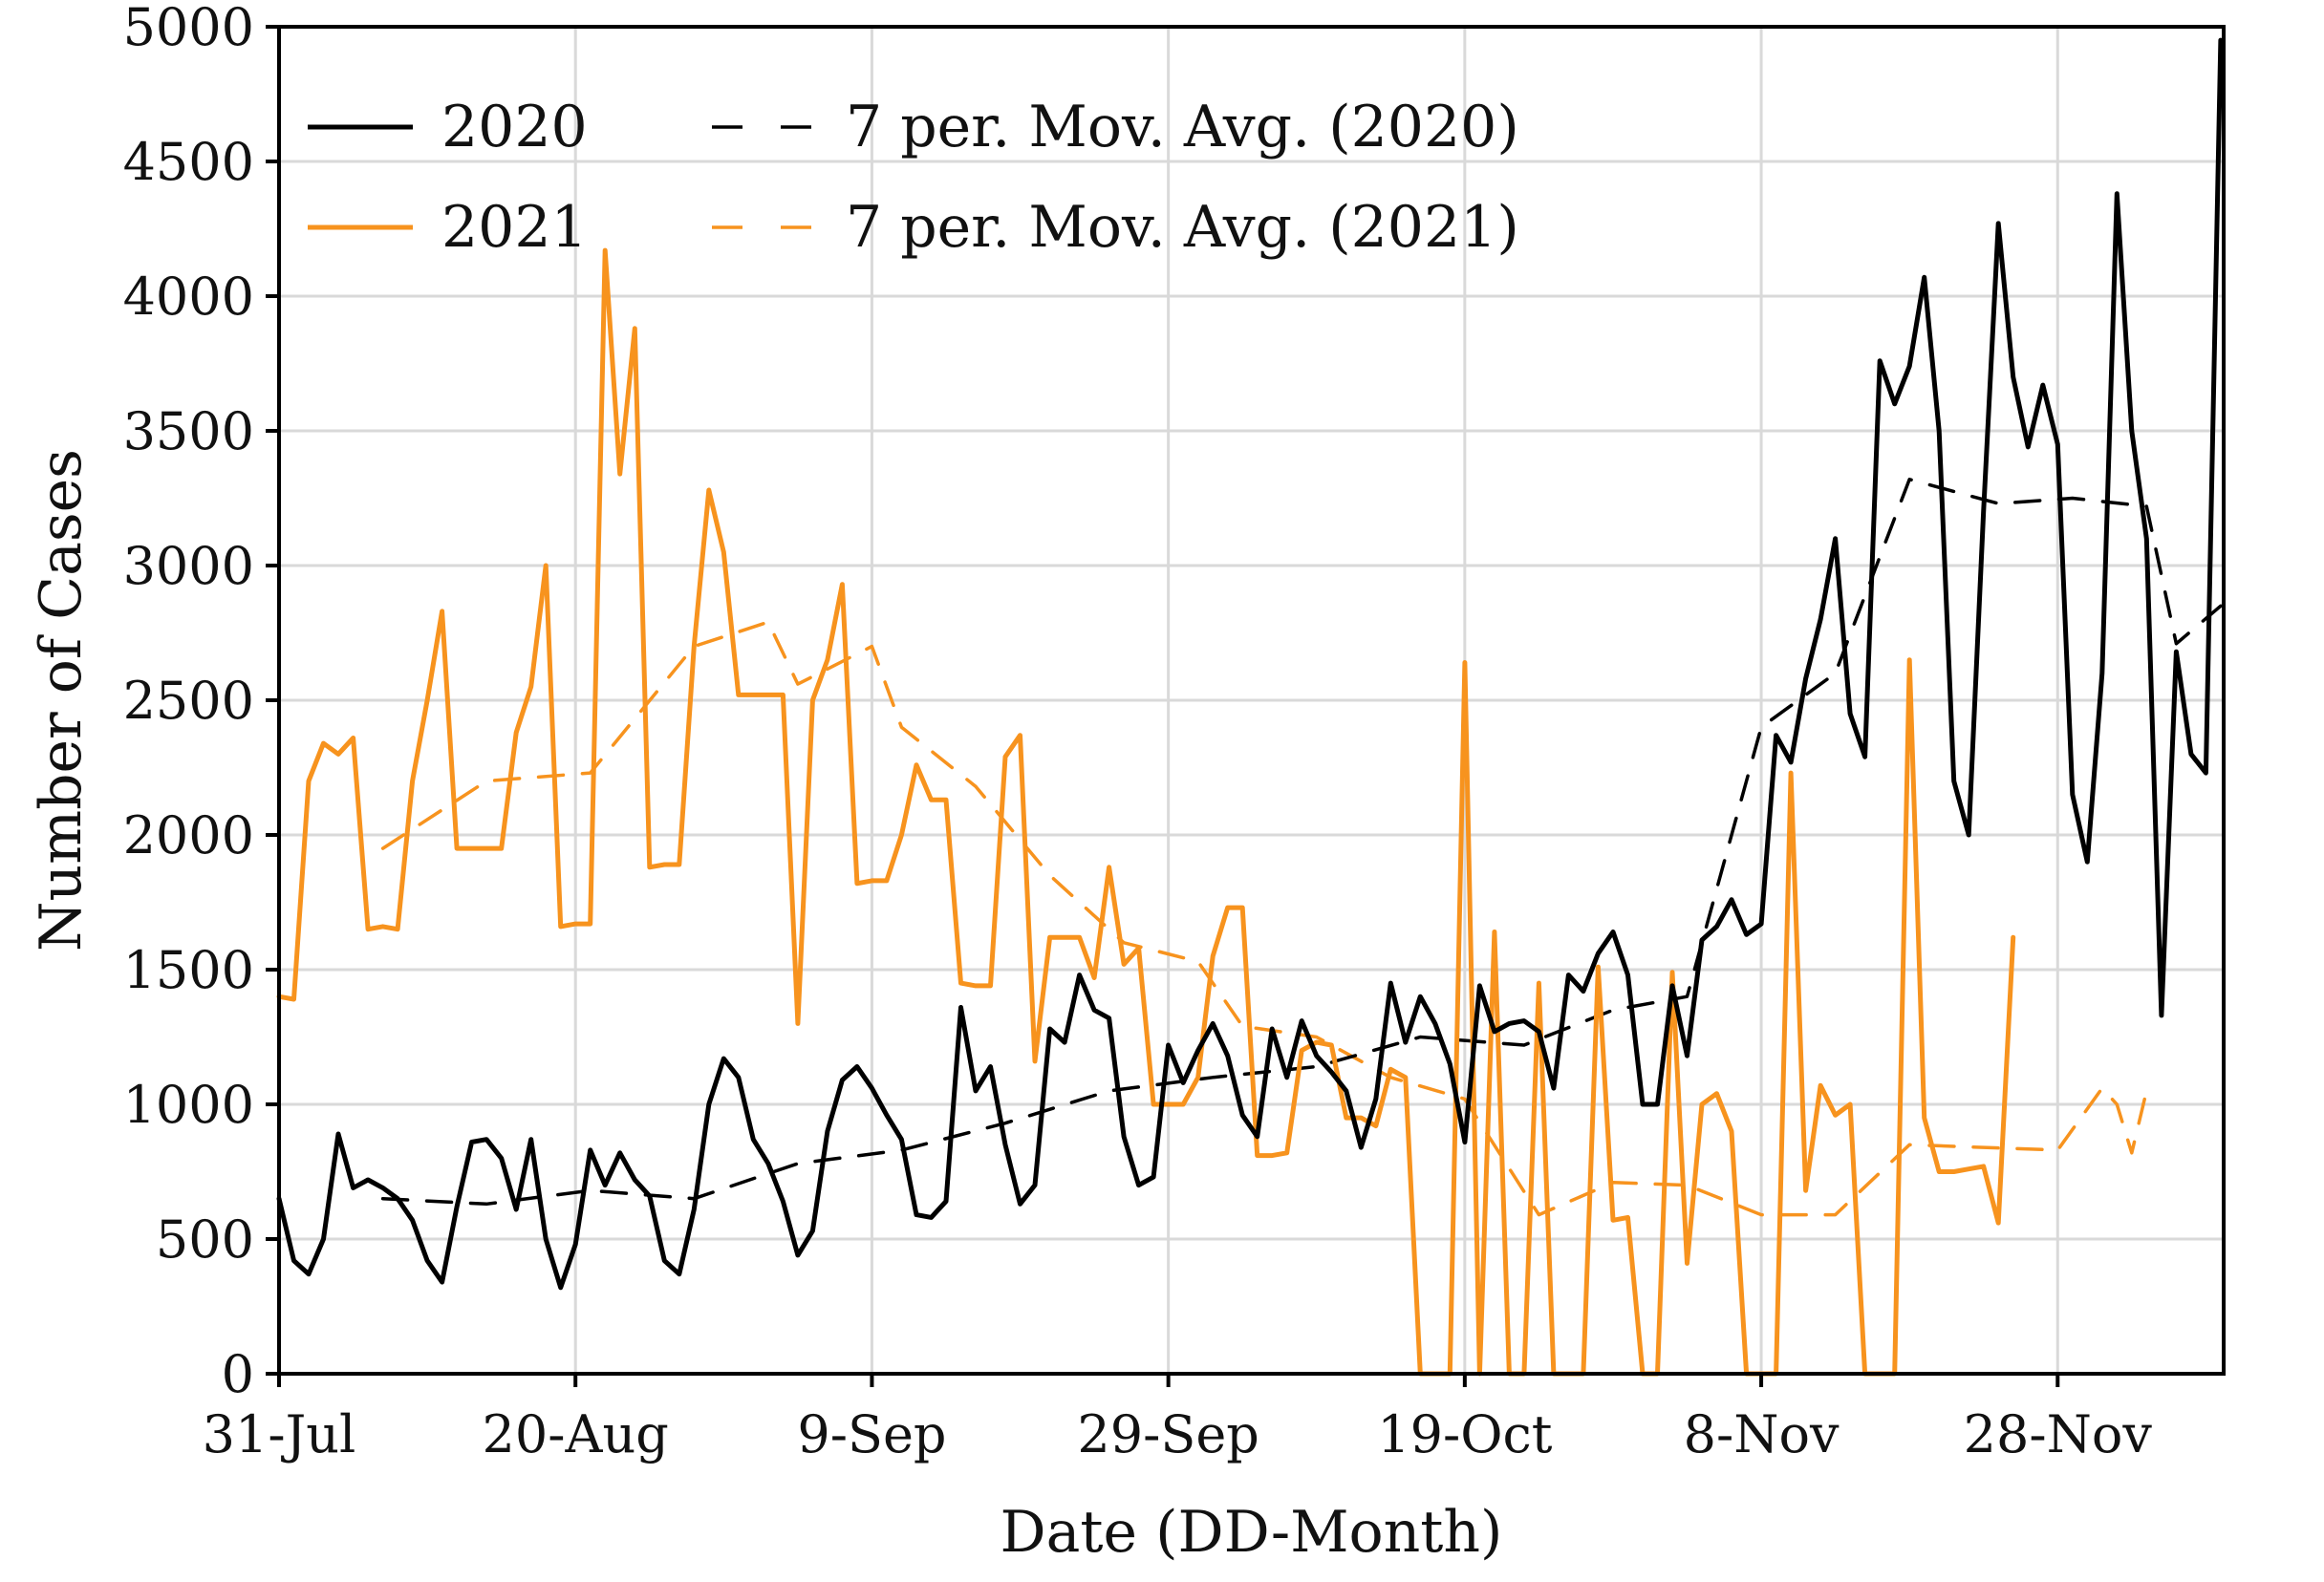  I want to click on y-tick-label: 1500, so click(189, 970).